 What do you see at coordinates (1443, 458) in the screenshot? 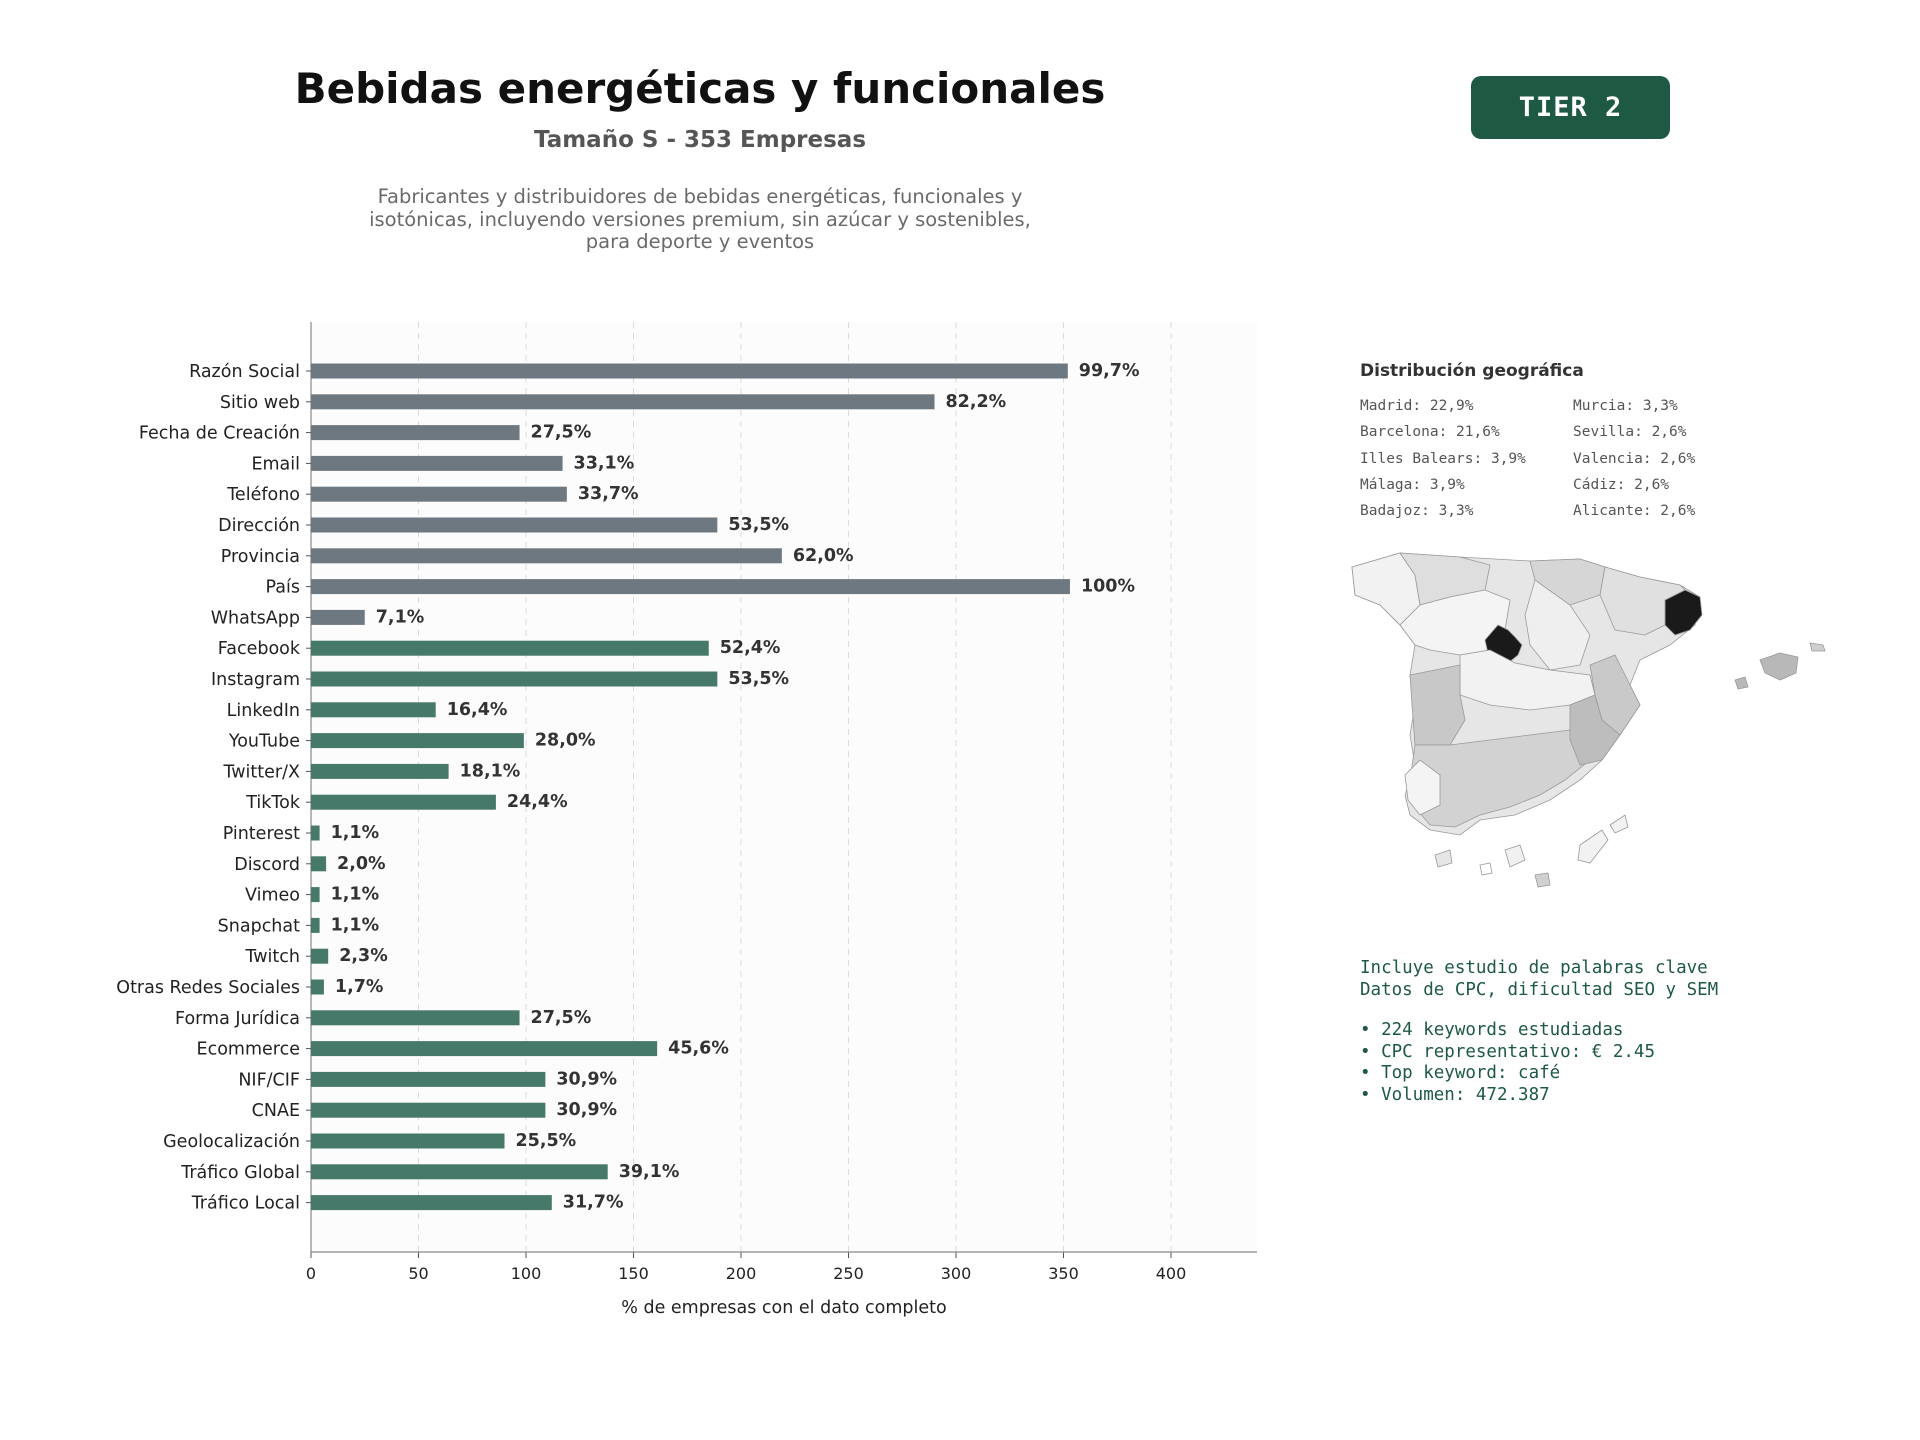
I see `geo-item: Illes Balears: 3,9%` at bounding box center [1443, 458].